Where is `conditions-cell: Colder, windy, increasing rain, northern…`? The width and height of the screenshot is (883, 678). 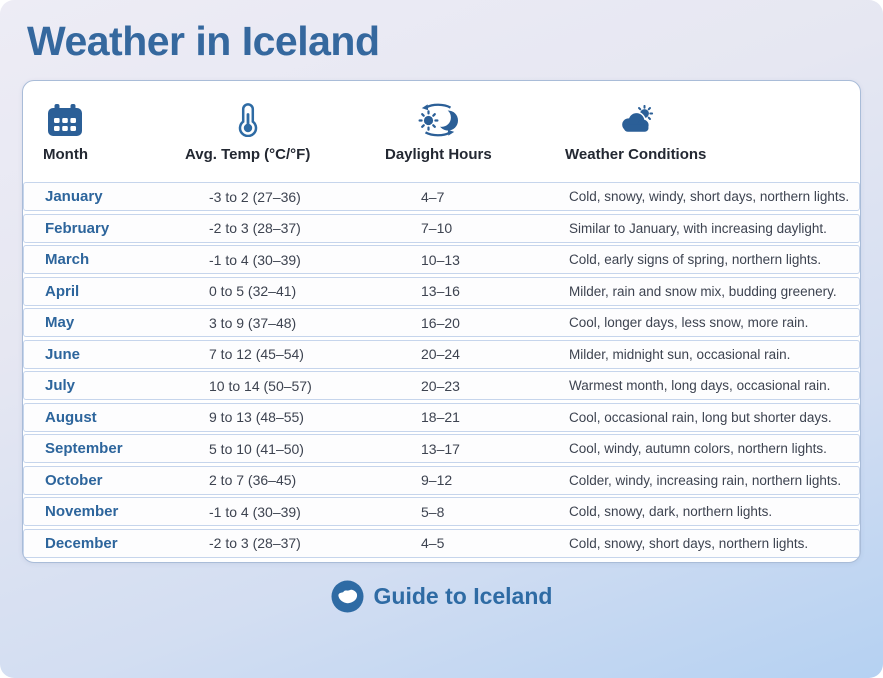
conditions-cell: Colder, windy, increasing rain, northern… is located at coordinates (705, 480).